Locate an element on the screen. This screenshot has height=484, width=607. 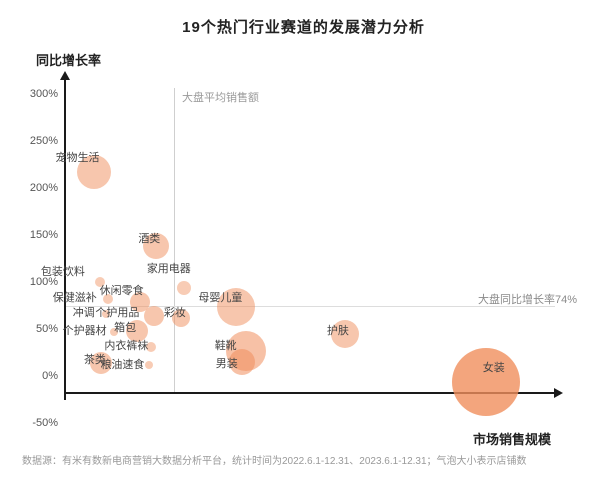
y-axis-arrow-icon is located at coordinates (65, 75).